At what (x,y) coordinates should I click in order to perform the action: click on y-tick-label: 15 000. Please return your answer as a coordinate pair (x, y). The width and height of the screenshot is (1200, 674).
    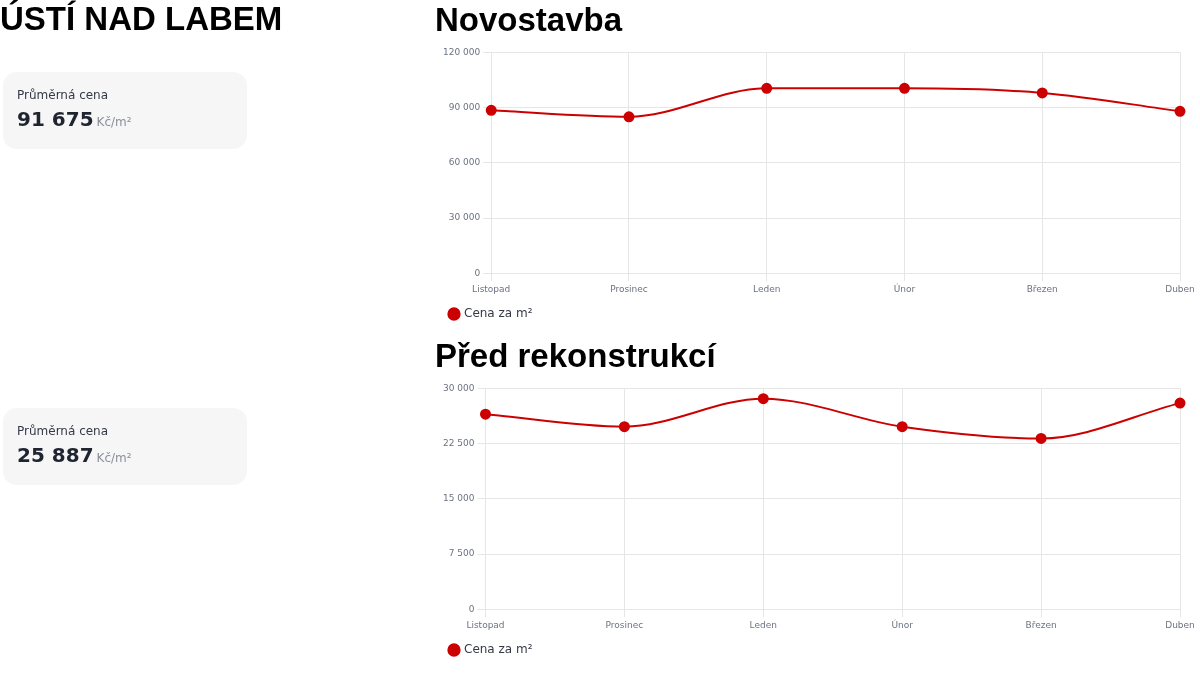
    Looking at the image, I should click on (458, 498).